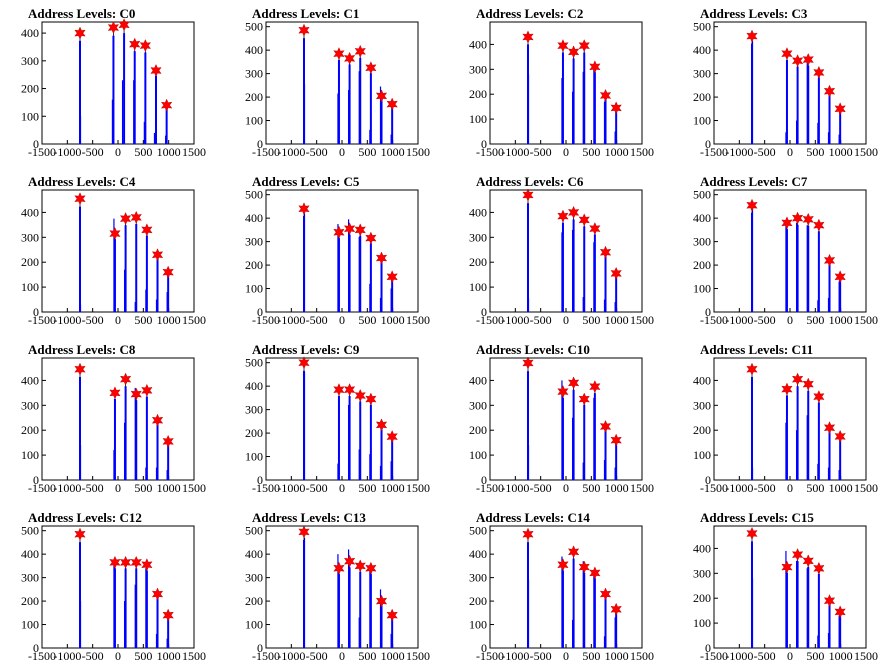  I want to click on chart-title: Address Levels: C12, so click(85, 517).